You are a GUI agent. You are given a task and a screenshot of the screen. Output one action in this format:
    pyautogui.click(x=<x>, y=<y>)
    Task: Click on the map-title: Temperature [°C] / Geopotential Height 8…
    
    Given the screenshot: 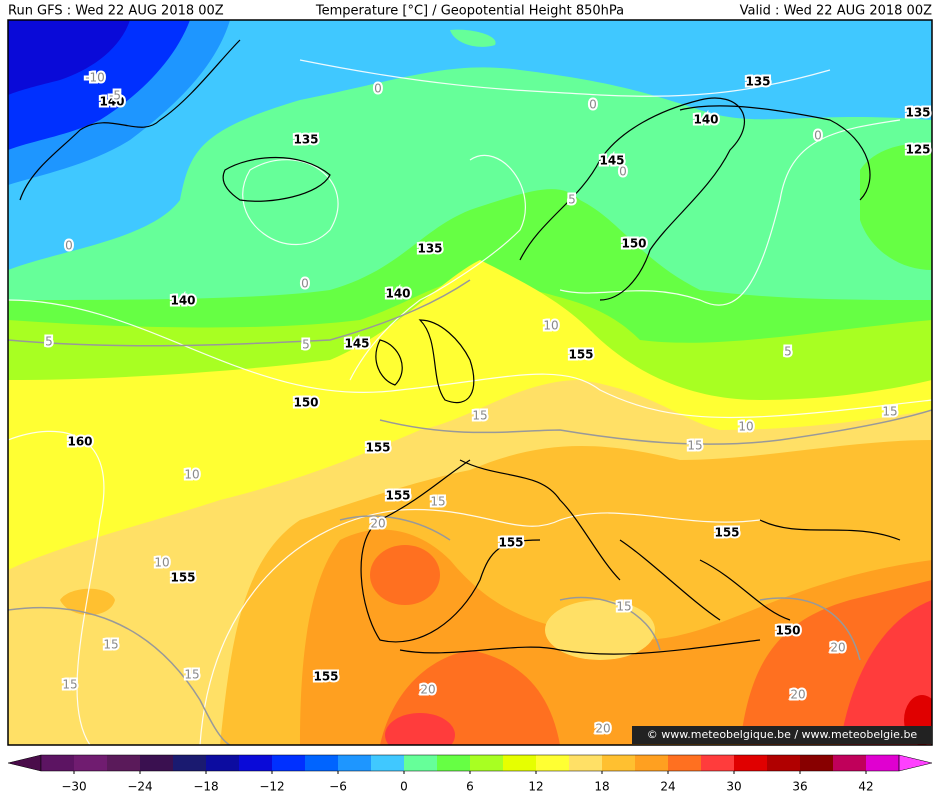 What is the action you would take?
    pyautogui.click(x=469, y=11)
    